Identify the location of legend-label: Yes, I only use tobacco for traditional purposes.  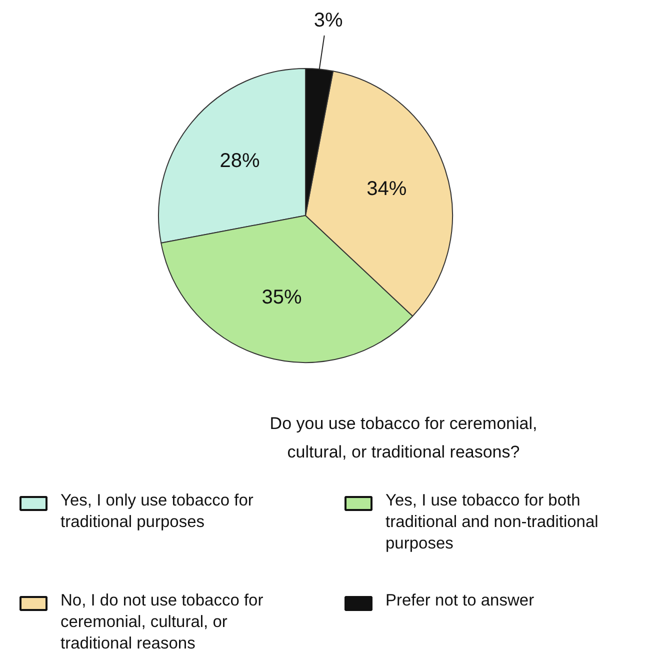
(157, 512).